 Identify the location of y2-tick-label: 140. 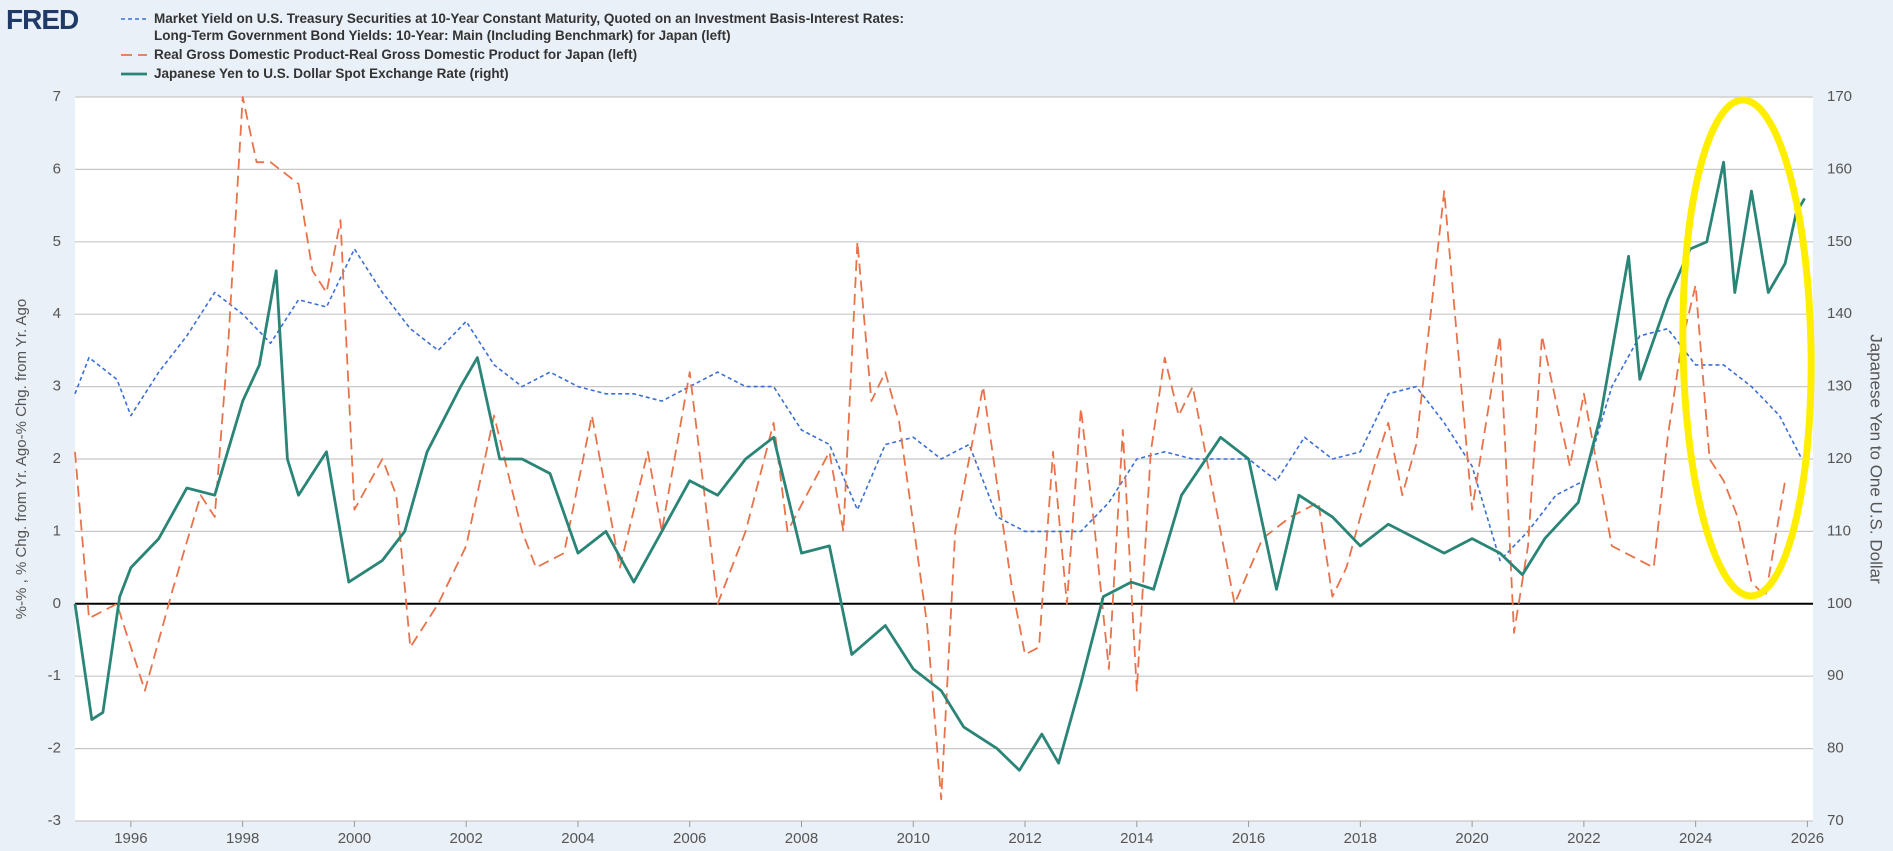
(1839, 313).